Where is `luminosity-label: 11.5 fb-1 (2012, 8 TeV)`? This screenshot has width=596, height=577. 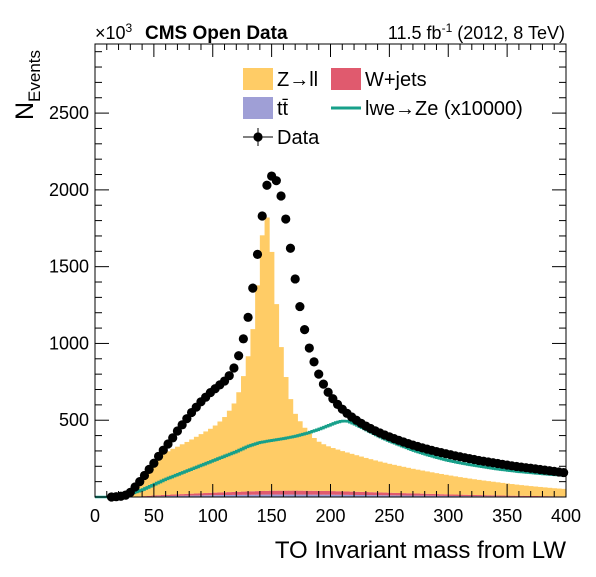
luminosity-label: 11.5 fb-1 (2012, 8 TeV) is located at coordinates (476, 32).